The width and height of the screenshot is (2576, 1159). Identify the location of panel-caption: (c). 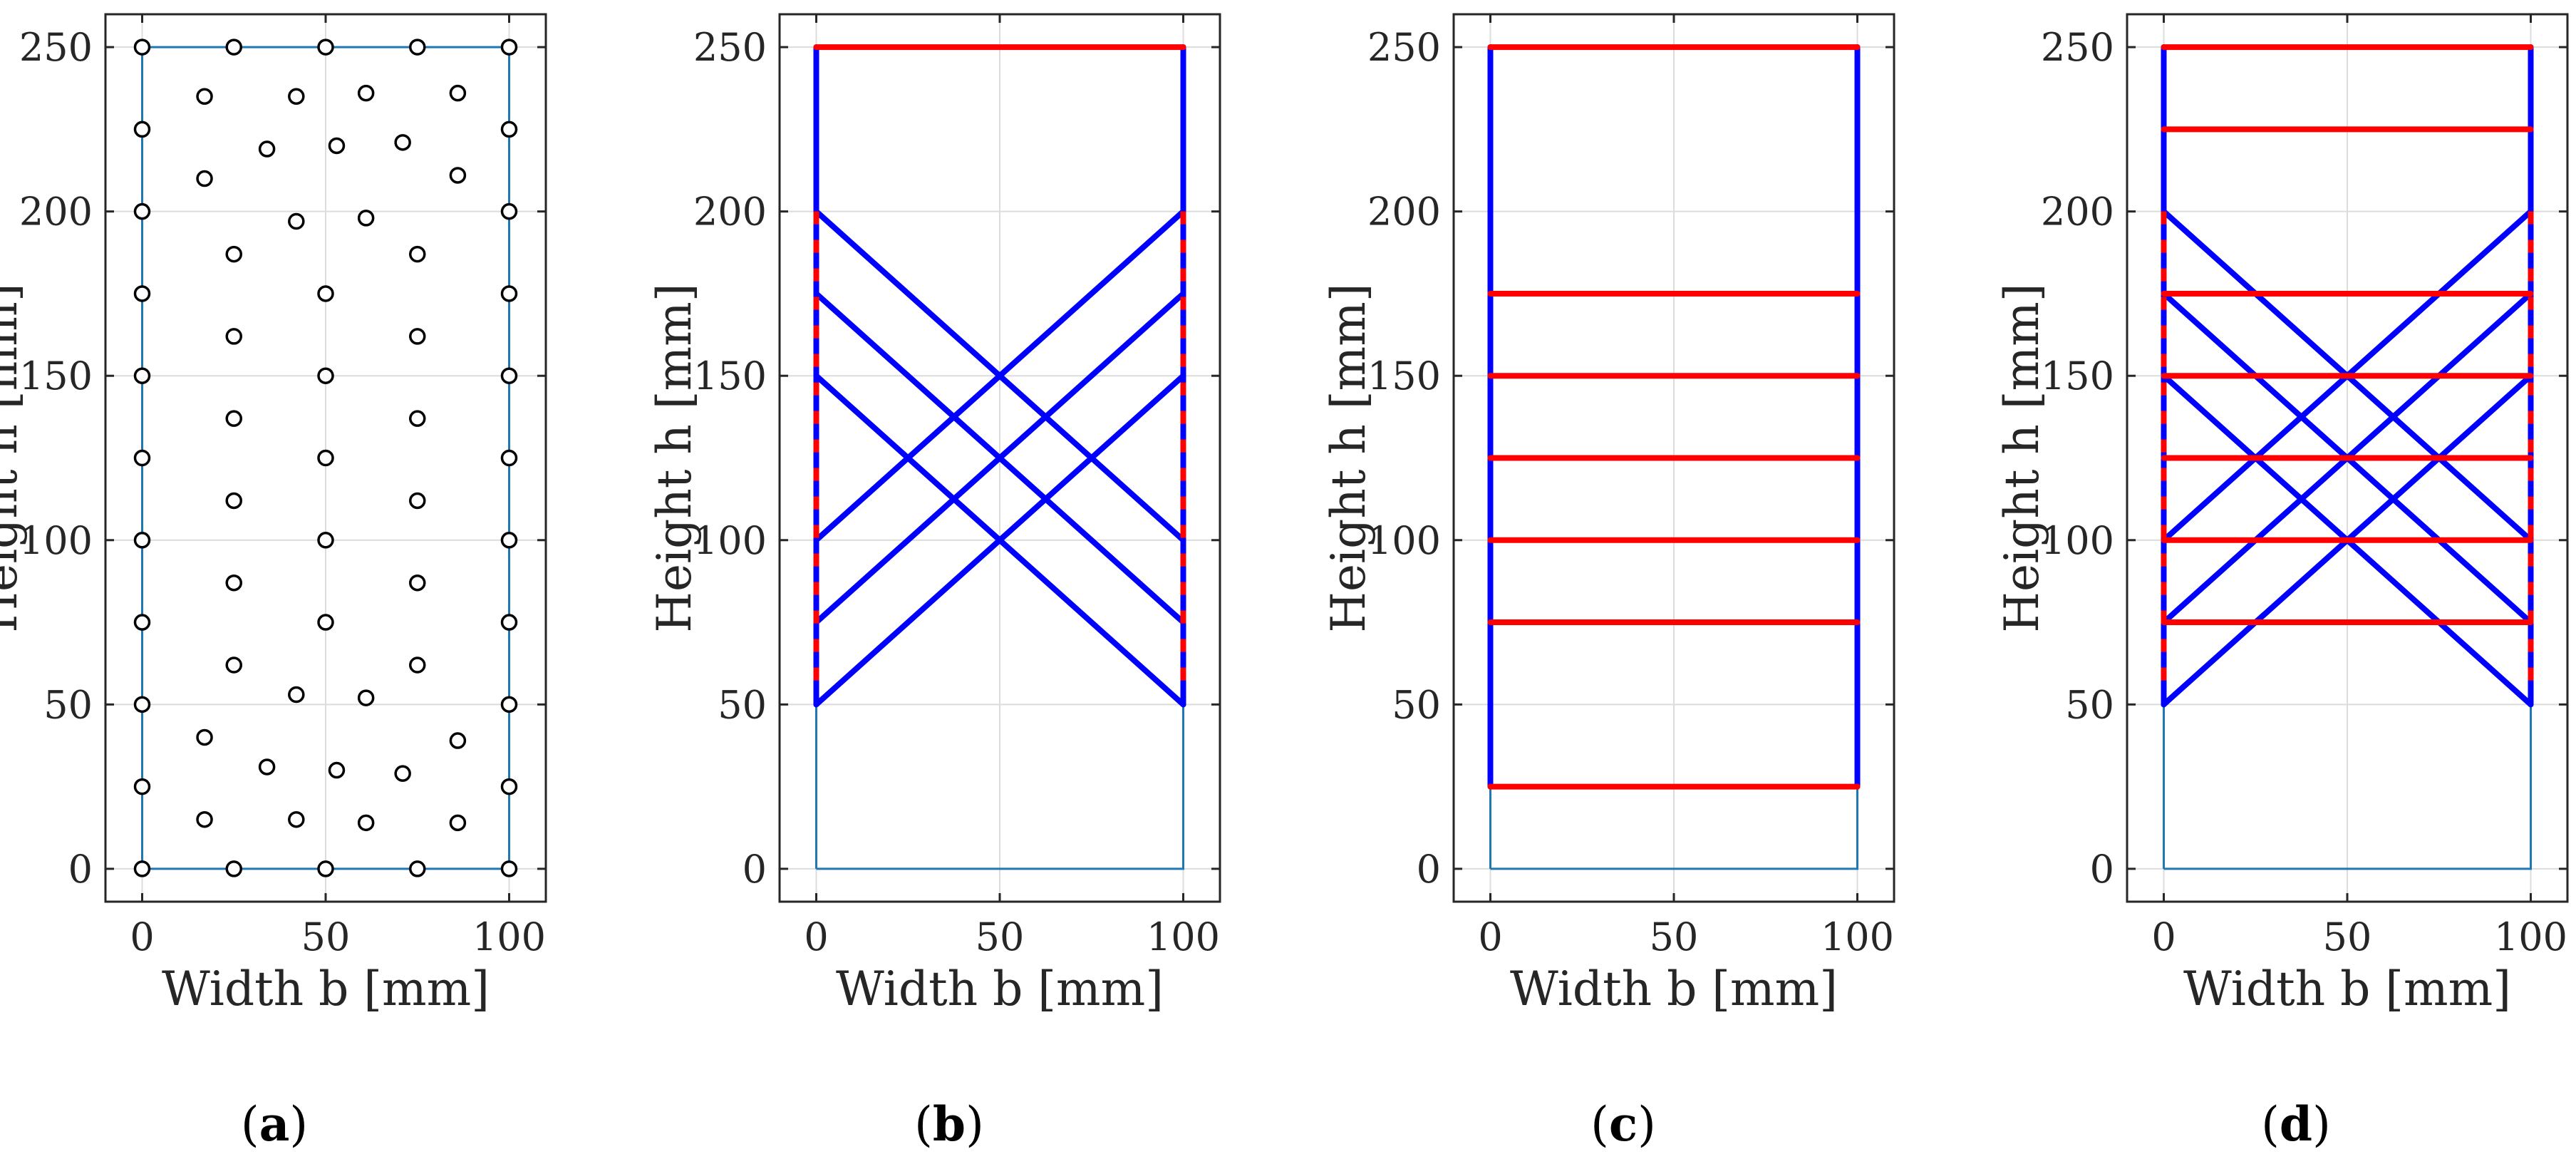
(1623, 1124).